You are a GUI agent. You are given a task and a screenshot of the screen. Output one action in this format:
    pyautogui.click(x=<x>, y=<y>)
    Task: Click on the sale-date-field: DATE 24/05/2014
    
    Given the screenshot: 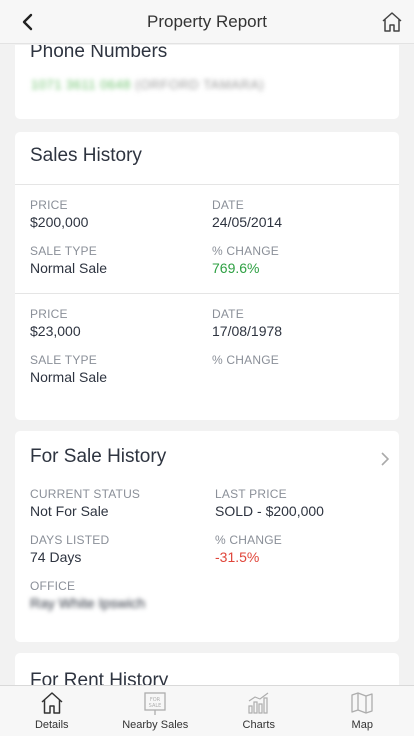 What is the action you would take?
    pyautogui.click(x=247, y=214)
    